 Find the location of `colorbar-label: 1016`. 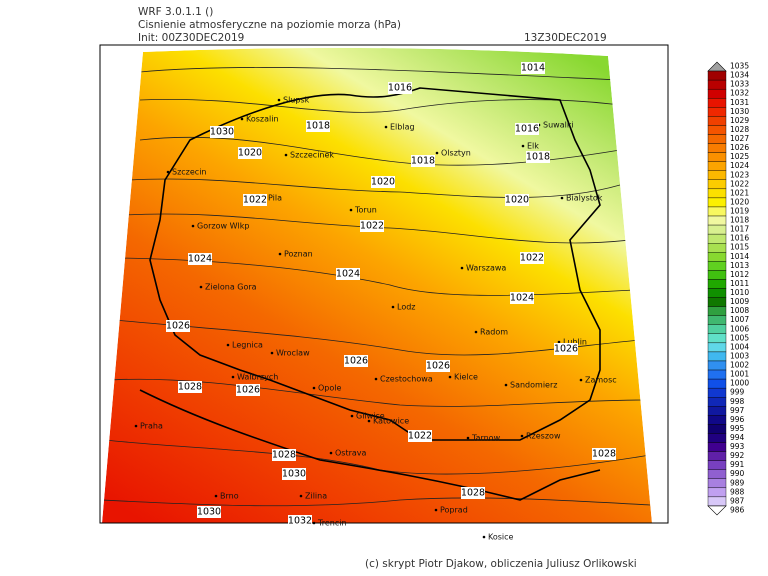

colorbar-label: 1016 is located at coordinates (739, 238).